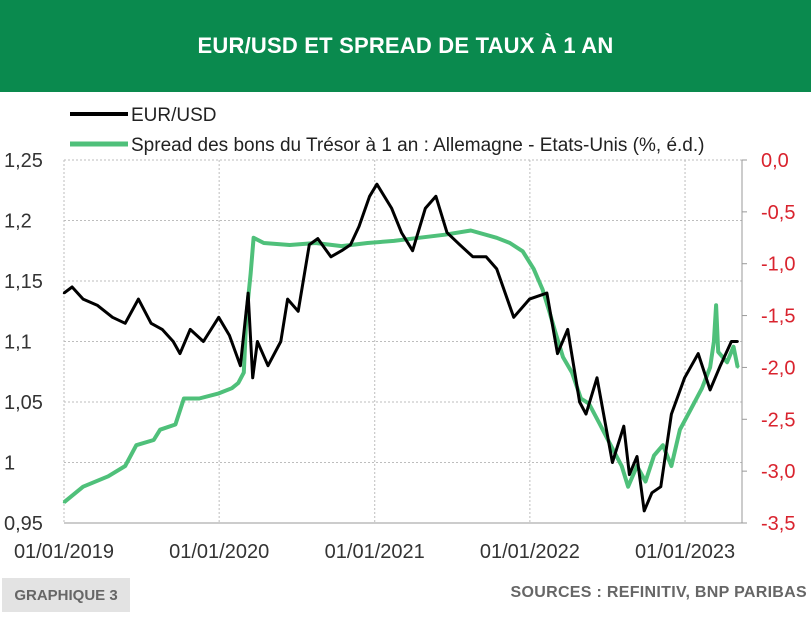 This screenshot has height=632, width=811. Describe the element at coordinates (778, 317) in the screenshot. I see `y-right-tick-label: -1,5` at that location.